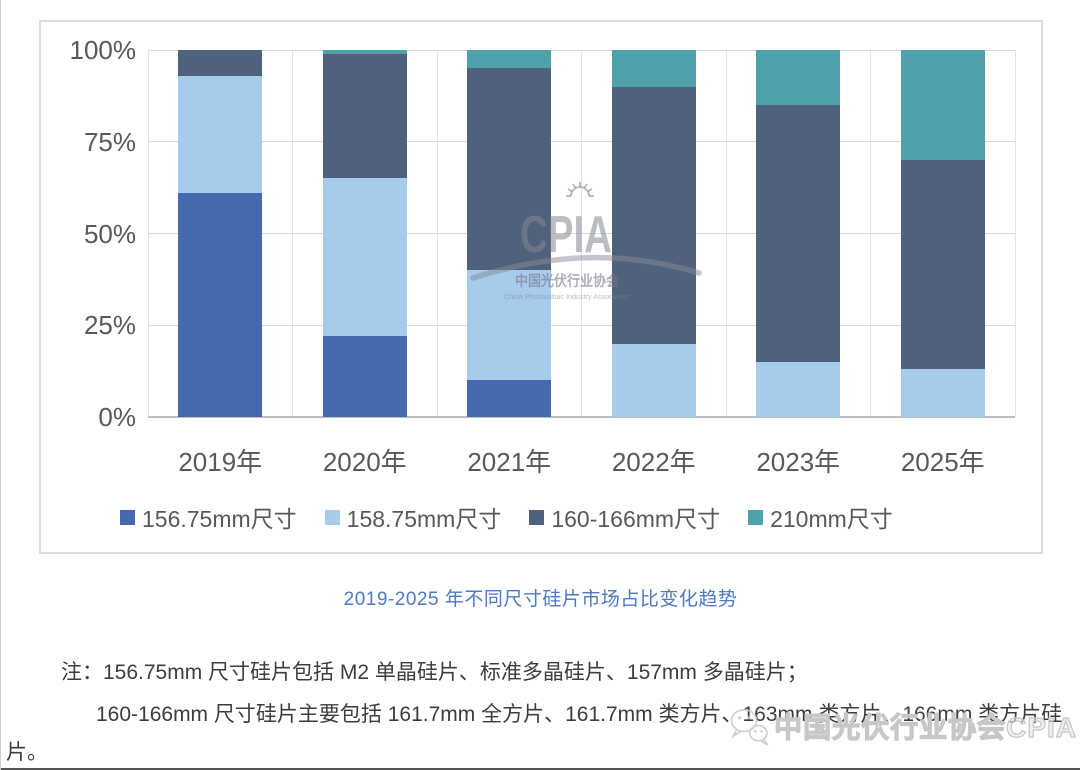  What do you see at coordinates (798, 462) in the screenshot?
I see `x-tick-label: 2023年` at bounding box center [798, 462].